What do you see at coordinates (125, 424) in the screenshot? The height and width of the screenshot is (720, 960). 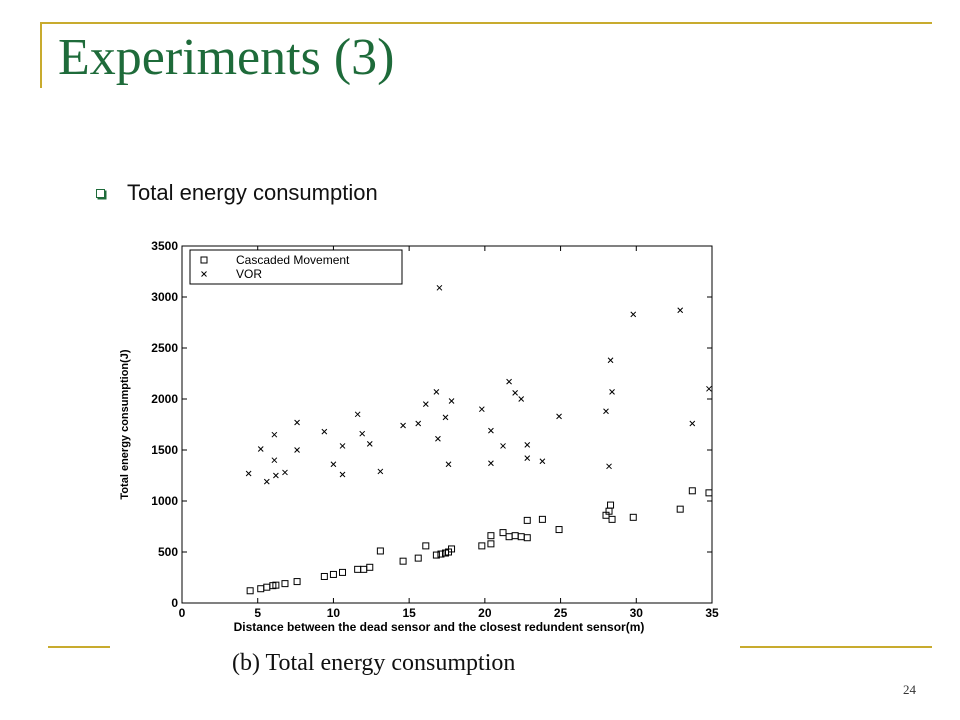 I see `y-axis-label: Total energy consumption(J)` at bounding box center [125, 424].